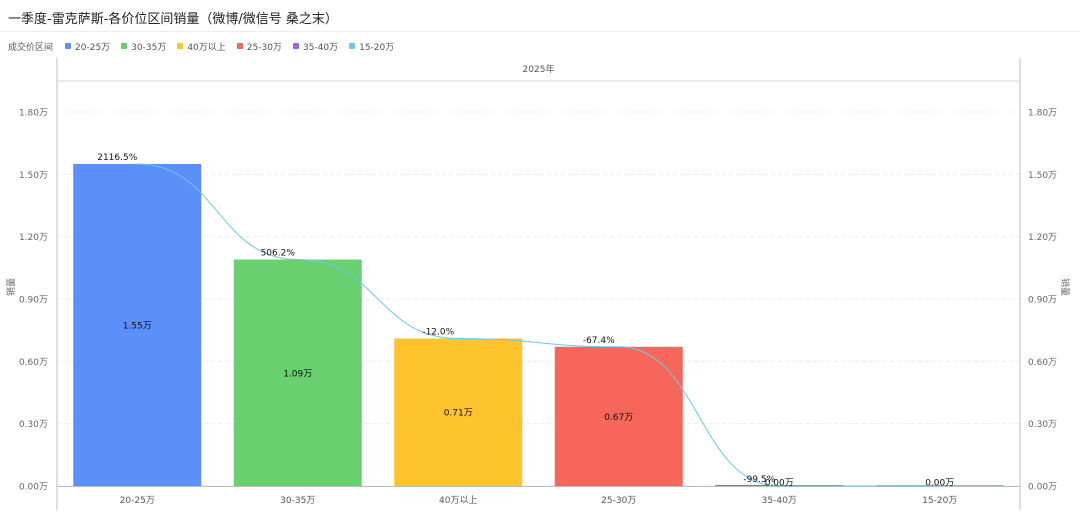  What do you see at coordinates (458, 500) in the screenshot?
I see `x-tick-label: 40万以上` at bounding box center [458, 500].